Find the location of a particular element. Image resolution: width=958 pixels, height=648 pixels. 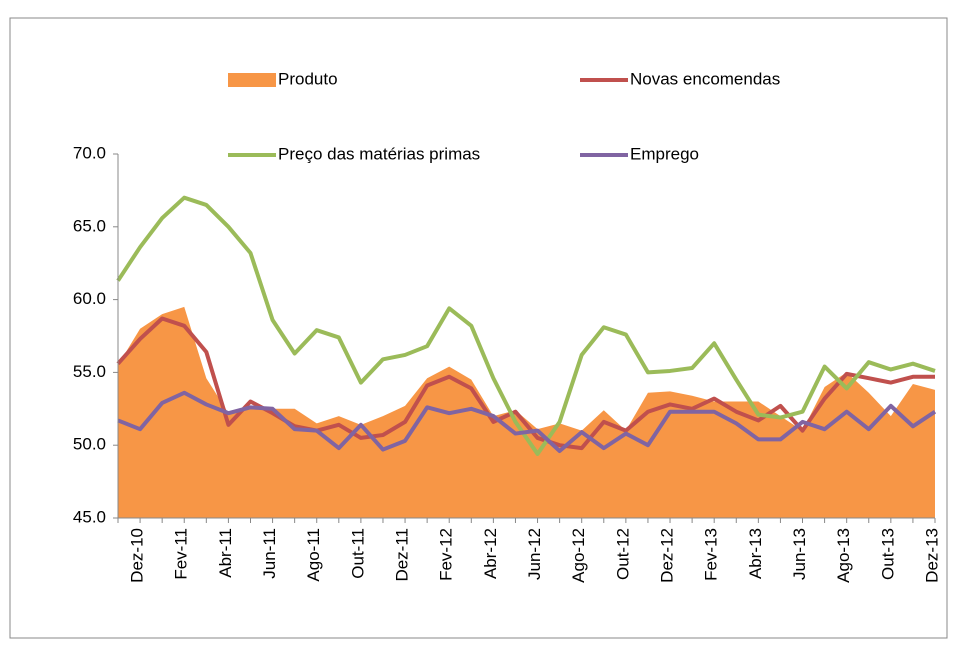

x-tick-label: Ago-13 is located at coordinates (843, 555).